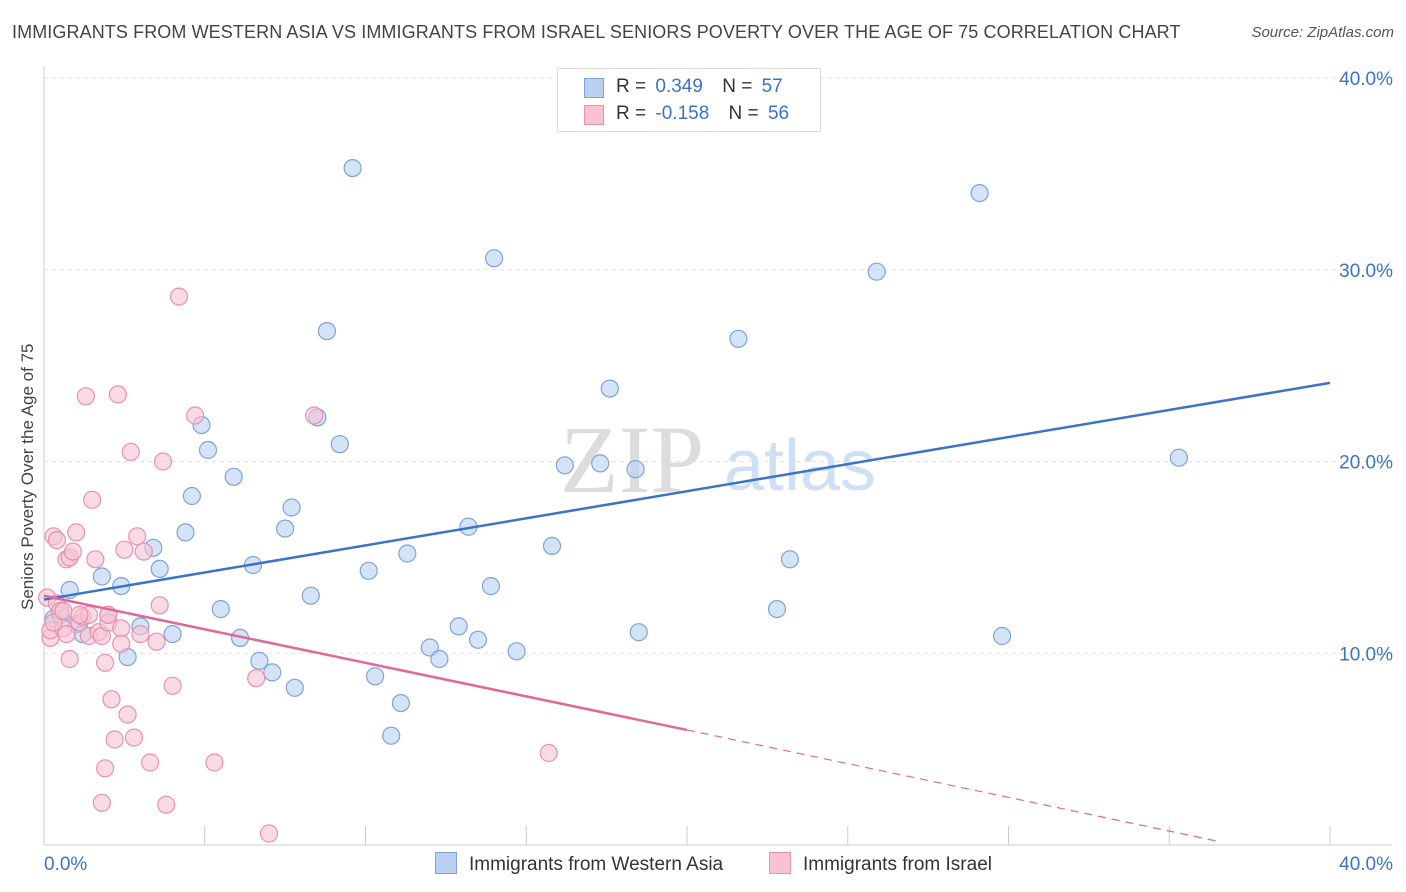  I want to click on legend-text-western-asia: R = 0.349 N = 57, so click(699, 87).